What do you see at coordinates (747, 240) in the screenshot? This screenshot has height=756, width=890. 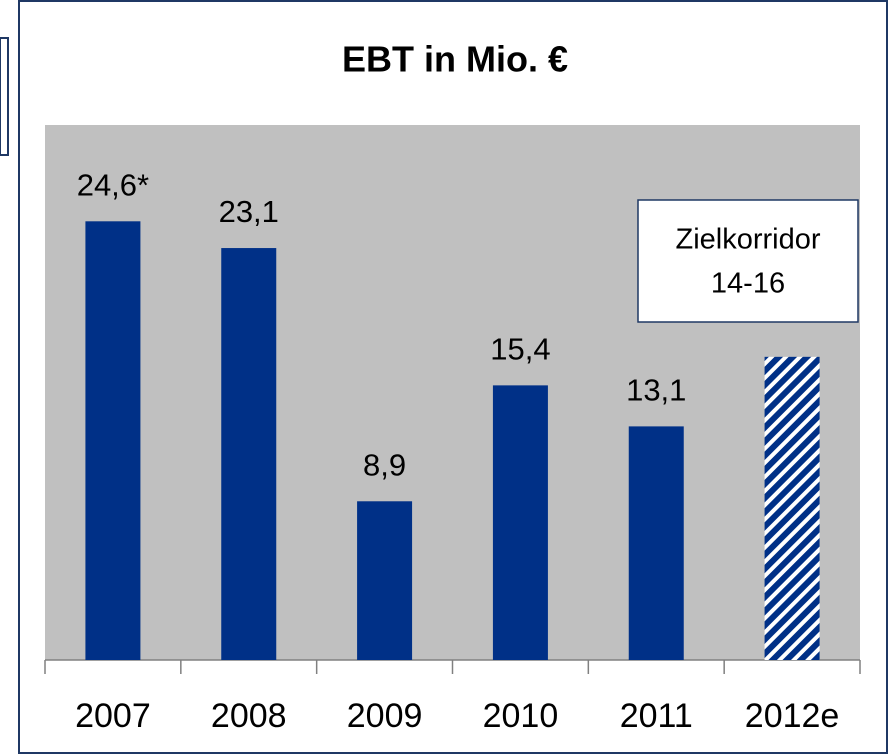 I see `annotation-text: Zielkorridor` at bounding box center [747, 240].